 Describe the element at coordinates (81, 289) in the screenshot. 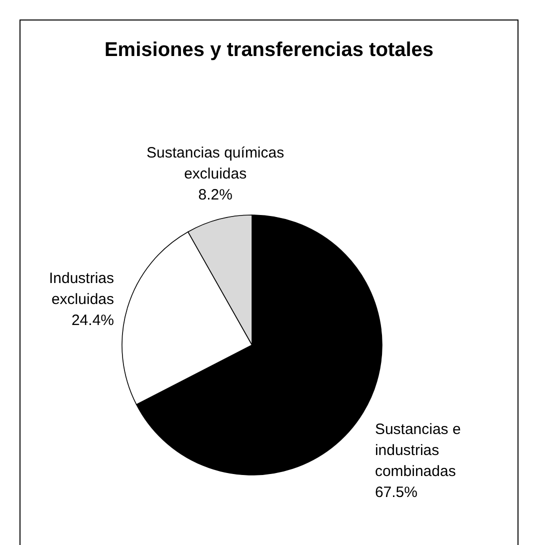

I see `slice-label: Industrias excluidas` at that location.